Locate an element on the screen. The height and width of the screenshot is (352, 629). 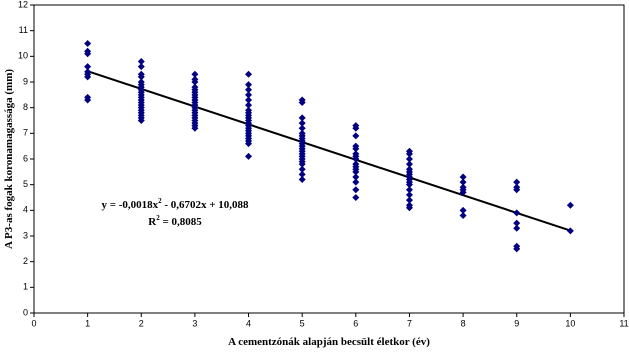
y-tick-label: 0 is located at coordinates (25, 312).